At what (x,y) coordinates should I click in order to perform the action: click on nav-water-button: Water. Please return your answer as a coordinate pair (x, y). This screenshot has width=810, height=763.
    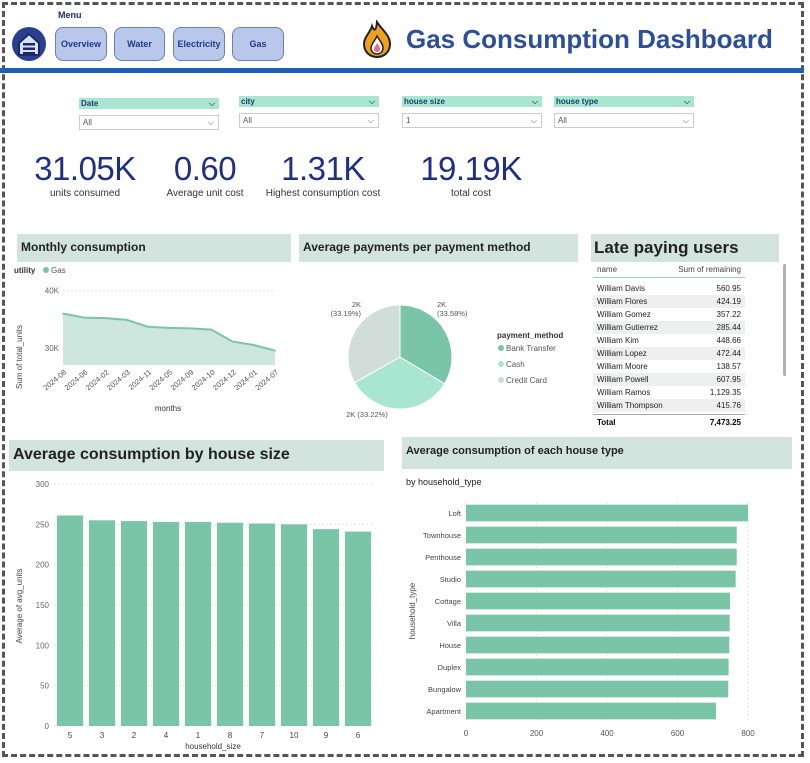
    Looking at the image, I should click on (139, 44).